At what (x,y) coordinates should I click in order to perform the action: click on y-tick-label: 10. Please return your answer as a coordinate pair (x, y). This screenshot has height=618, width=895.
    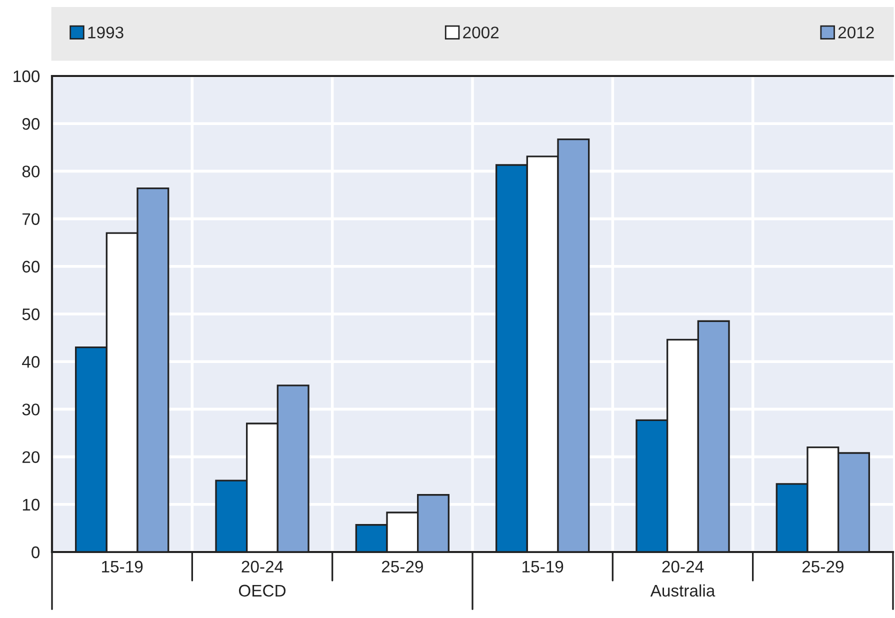
    Looking at the image, I should click on (31, 504).